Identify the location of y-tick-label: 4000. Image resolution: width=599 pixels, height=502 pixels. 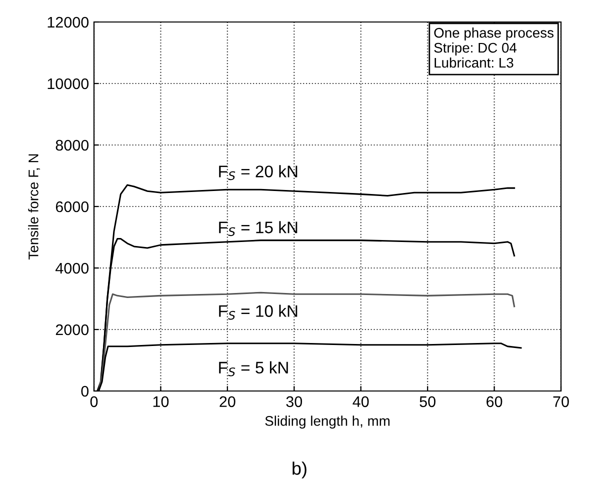
(72, 268).